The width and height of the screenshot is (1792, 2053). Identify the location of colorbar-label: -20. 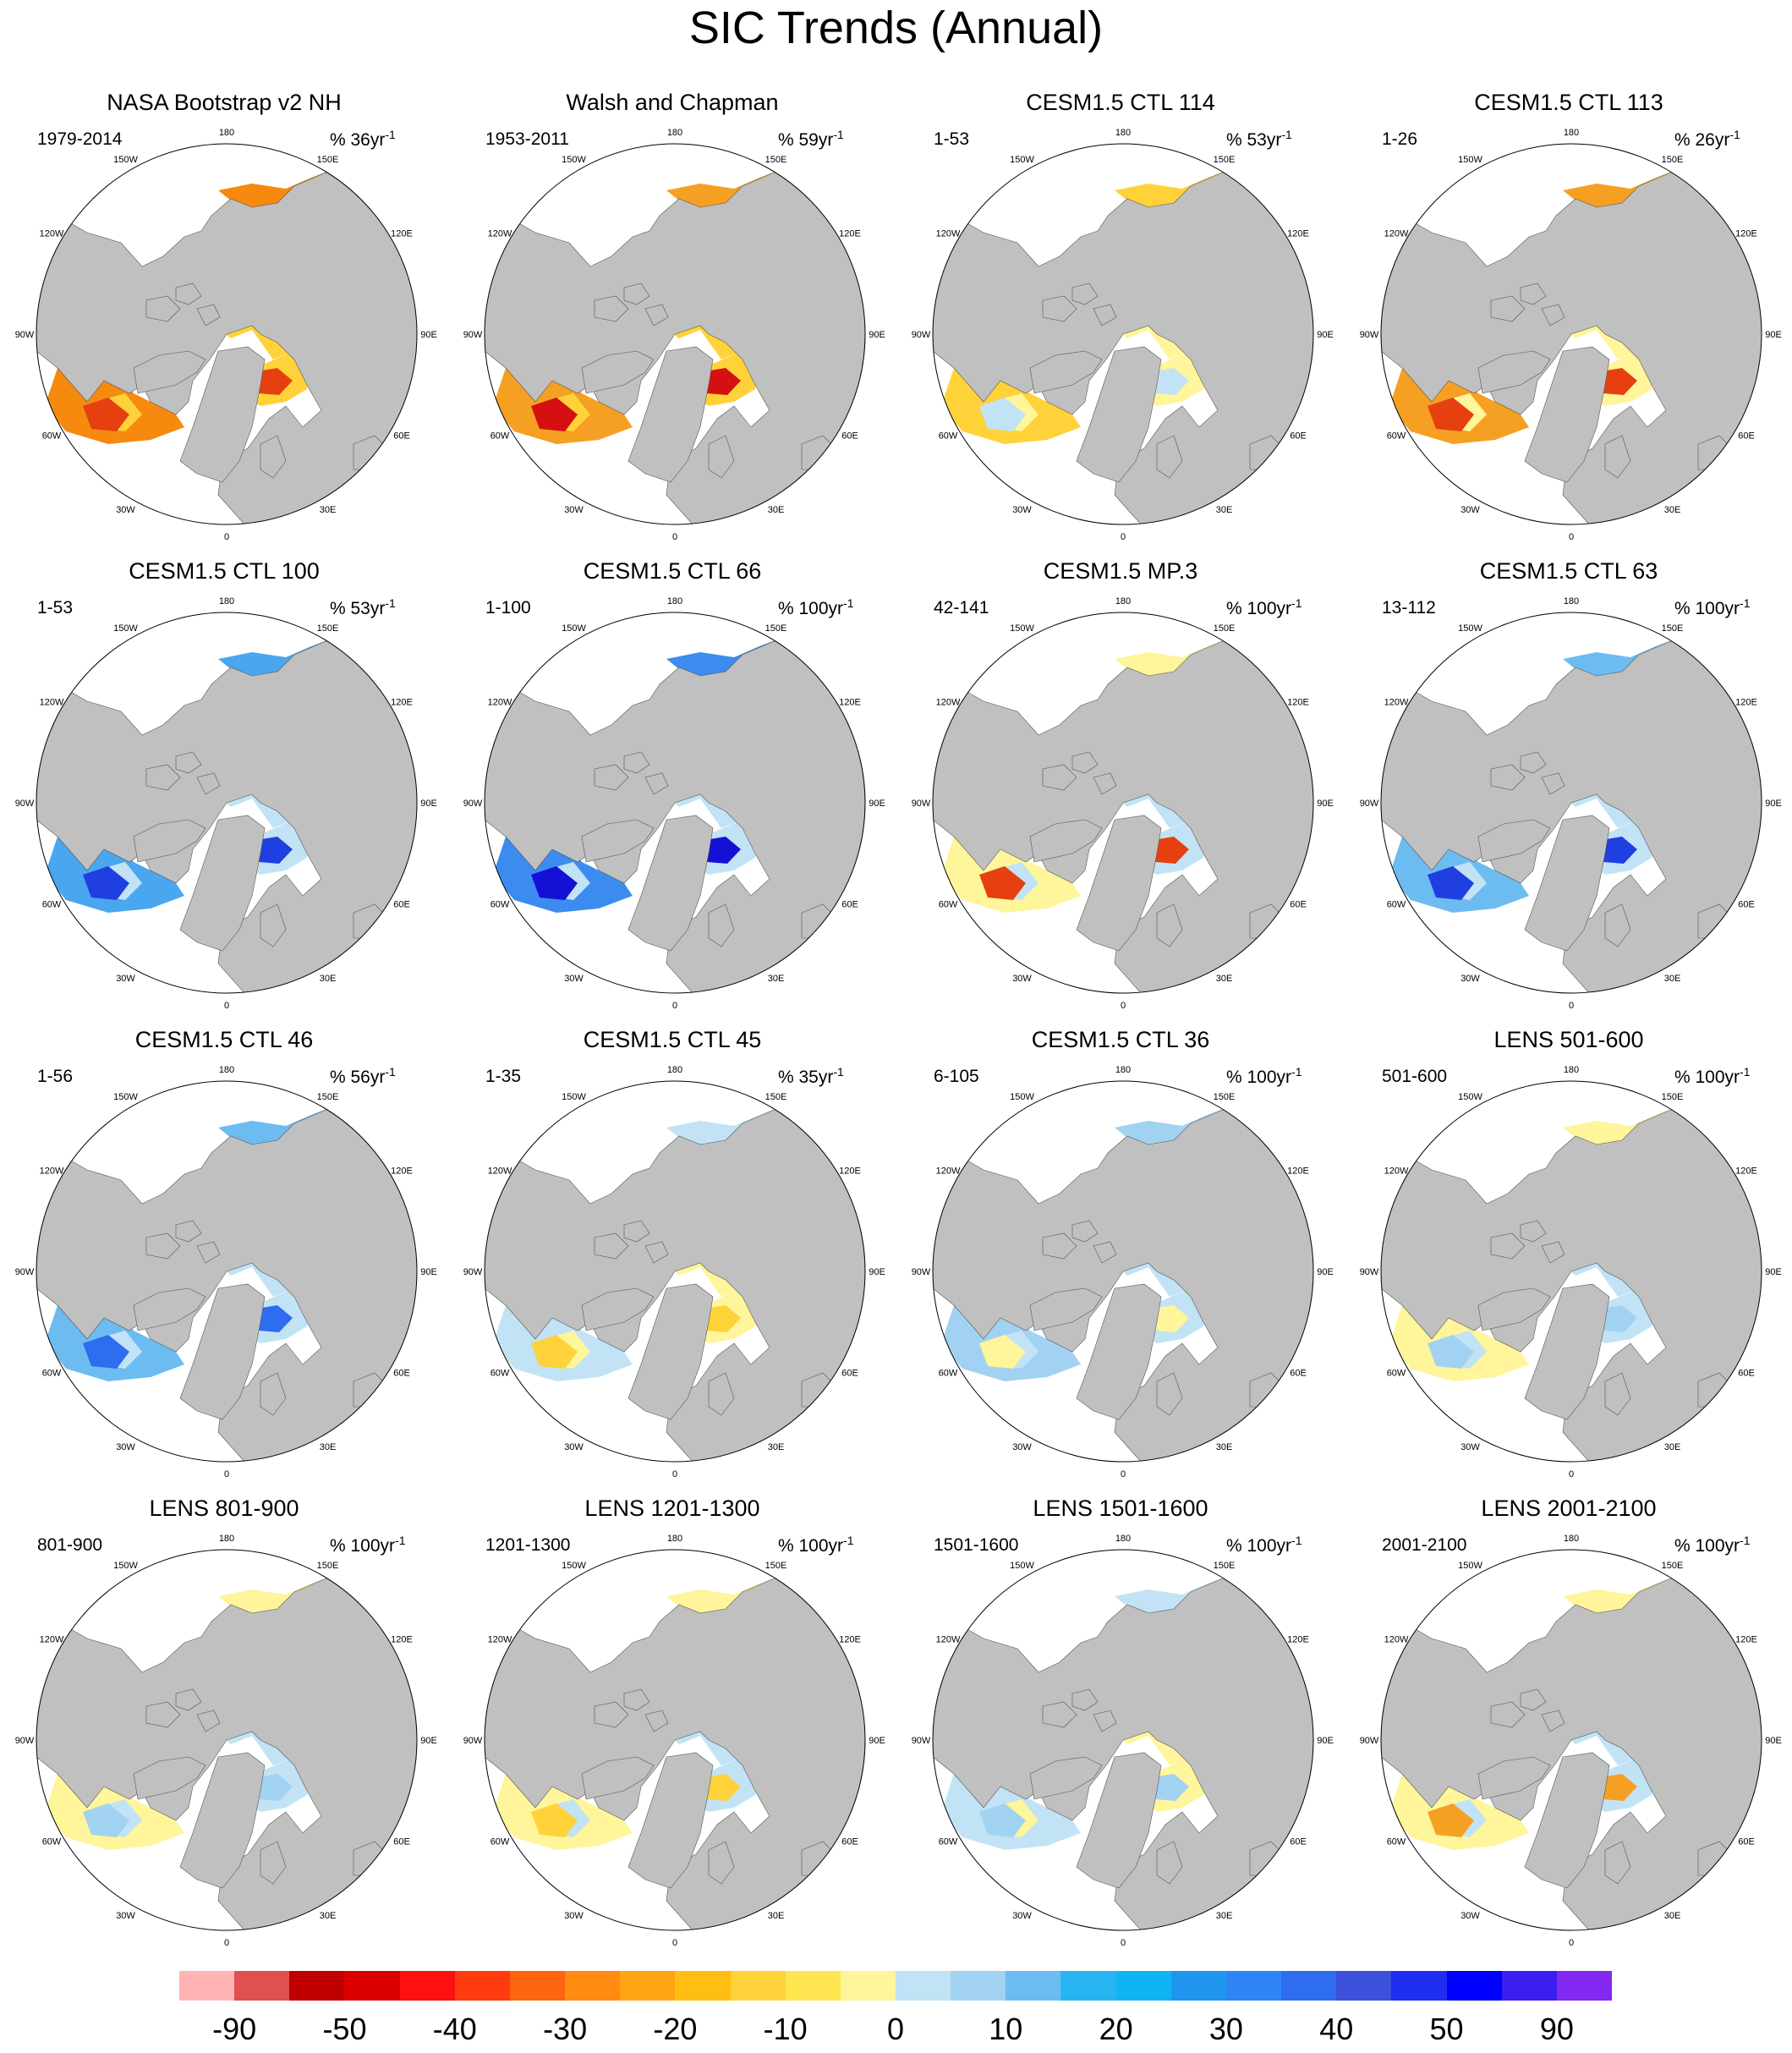
(675, 2029).